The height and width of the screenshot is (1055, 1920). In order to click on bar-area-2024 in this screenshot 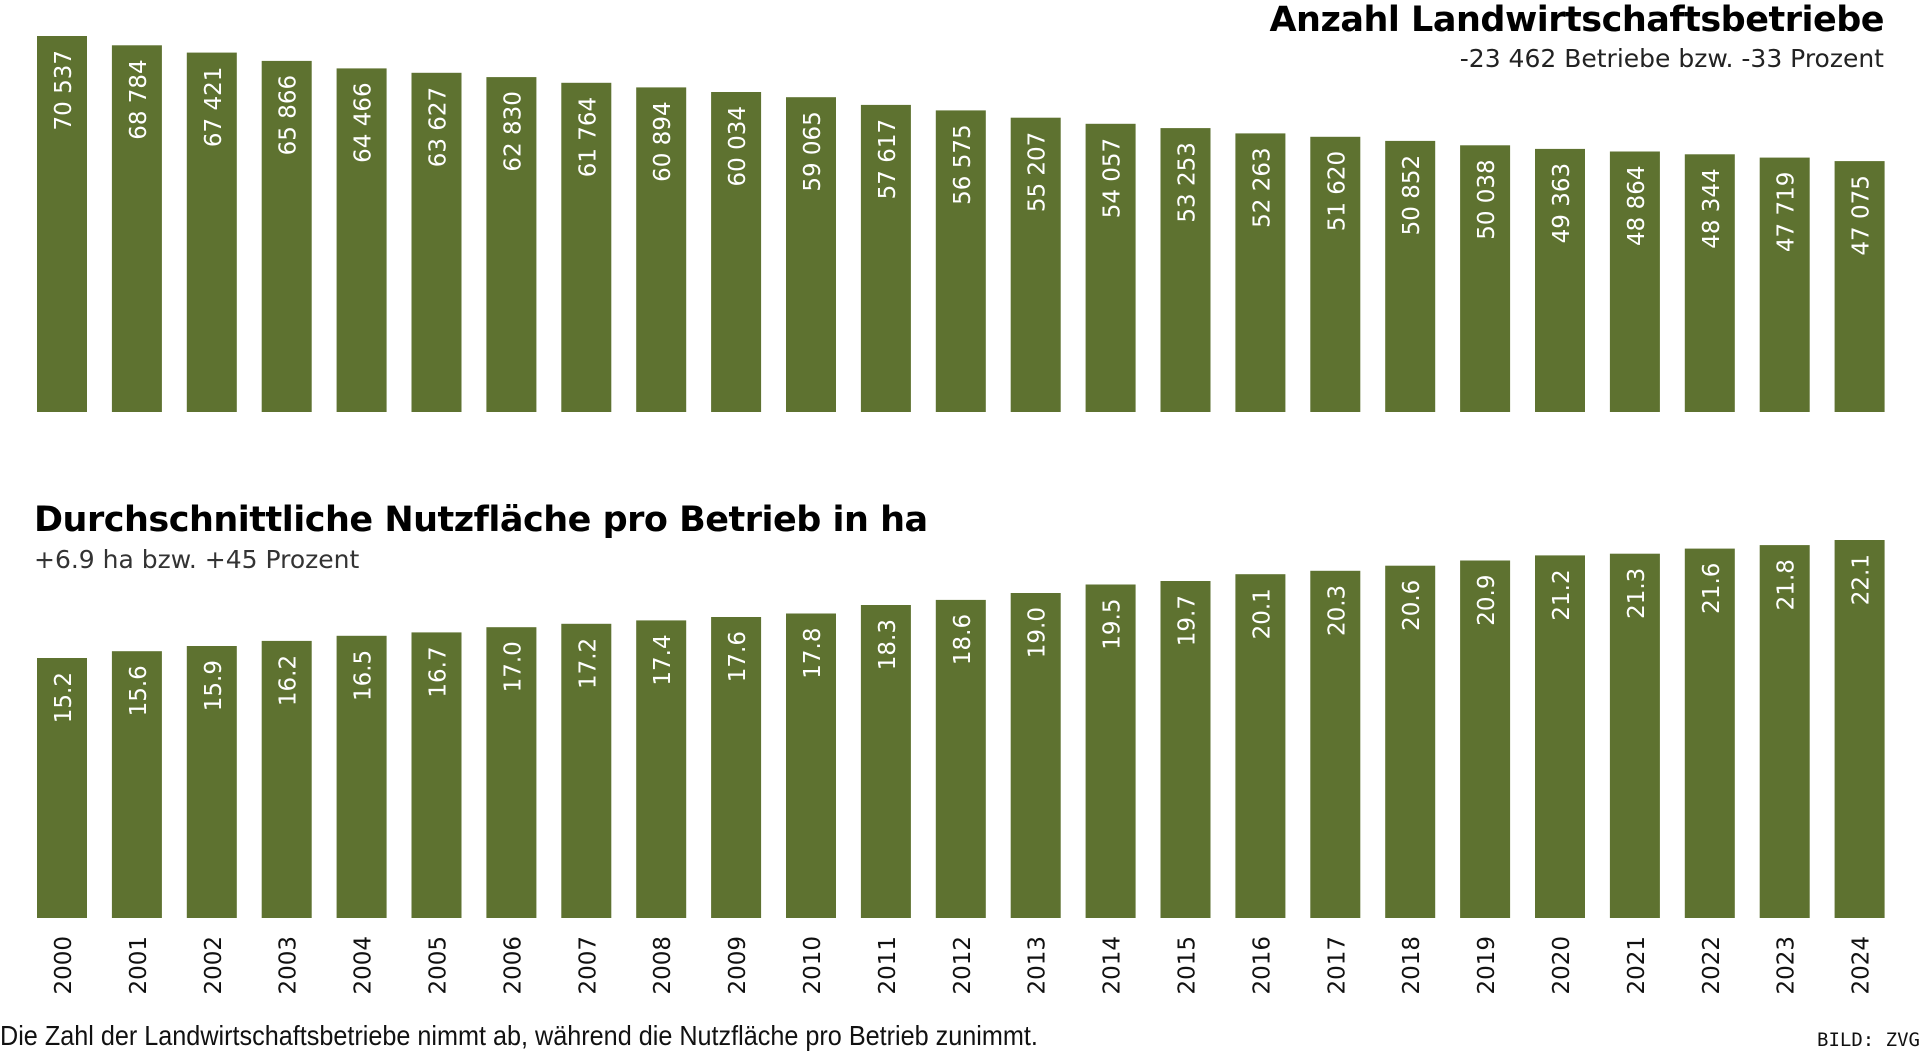, I will do `click(1859, 729)`.